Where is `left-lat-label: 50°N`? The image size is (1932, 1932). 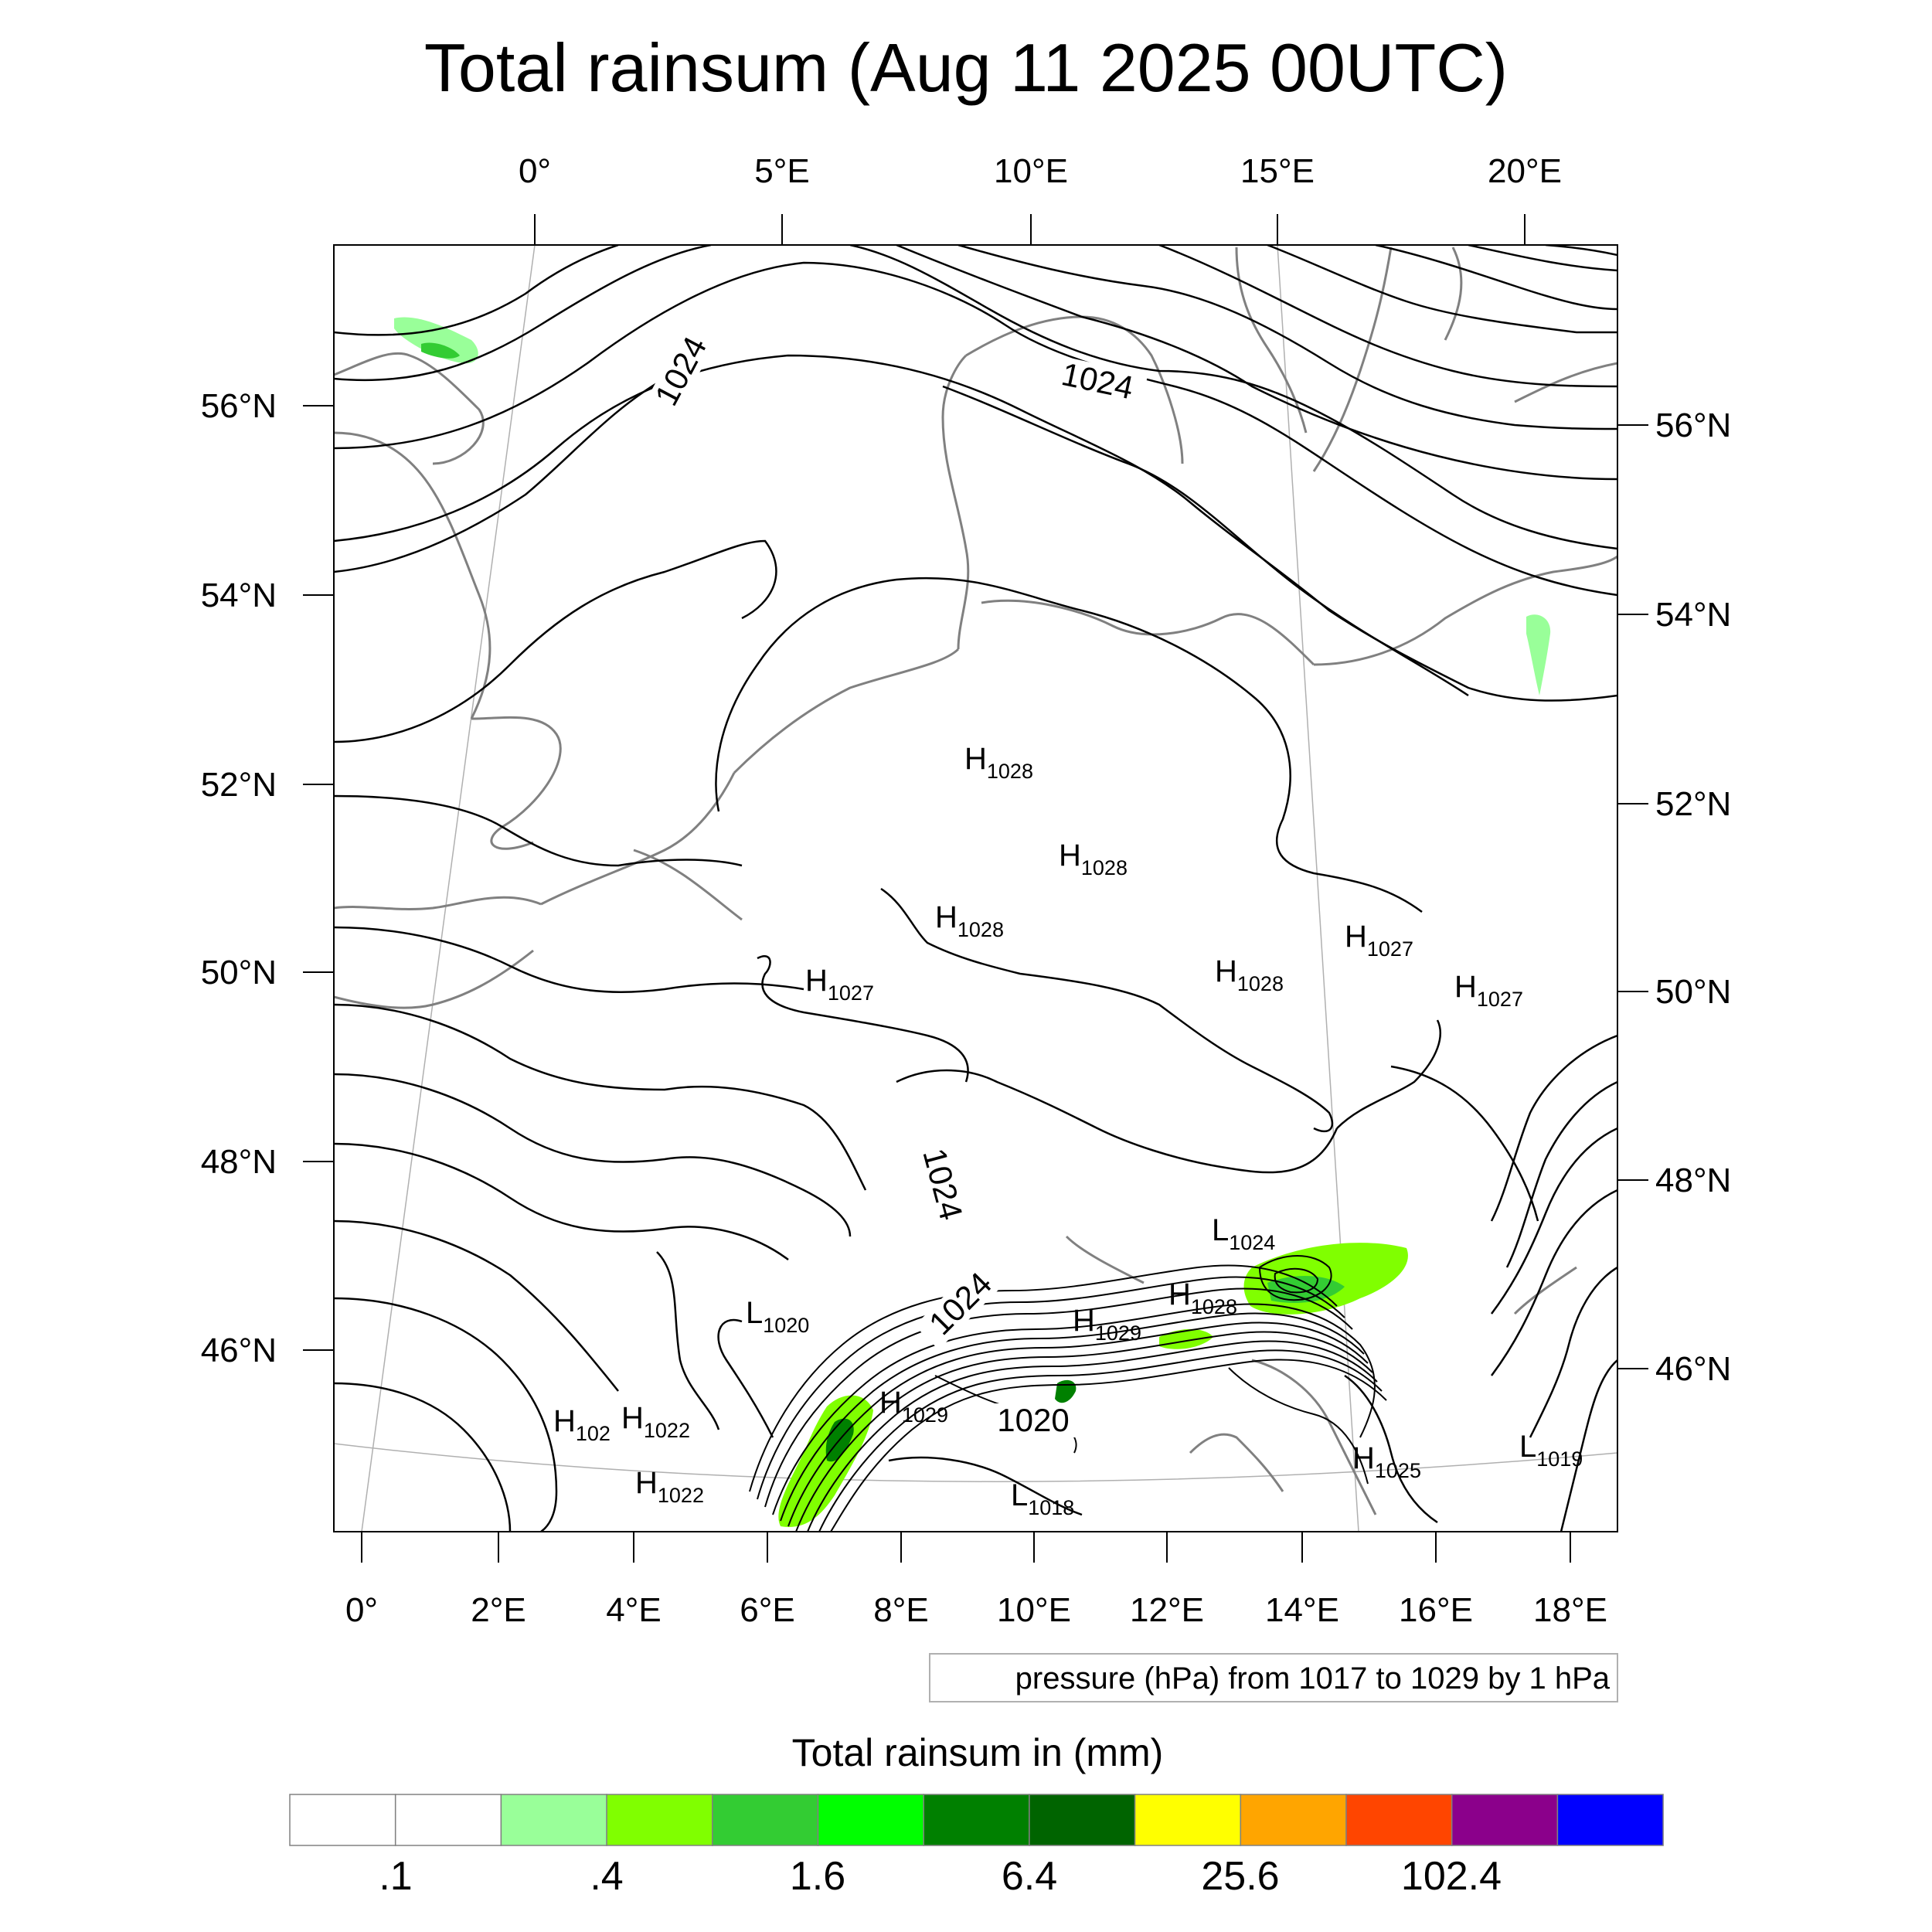 left-lat-label: 50°N is located at coordinates (239, 973).